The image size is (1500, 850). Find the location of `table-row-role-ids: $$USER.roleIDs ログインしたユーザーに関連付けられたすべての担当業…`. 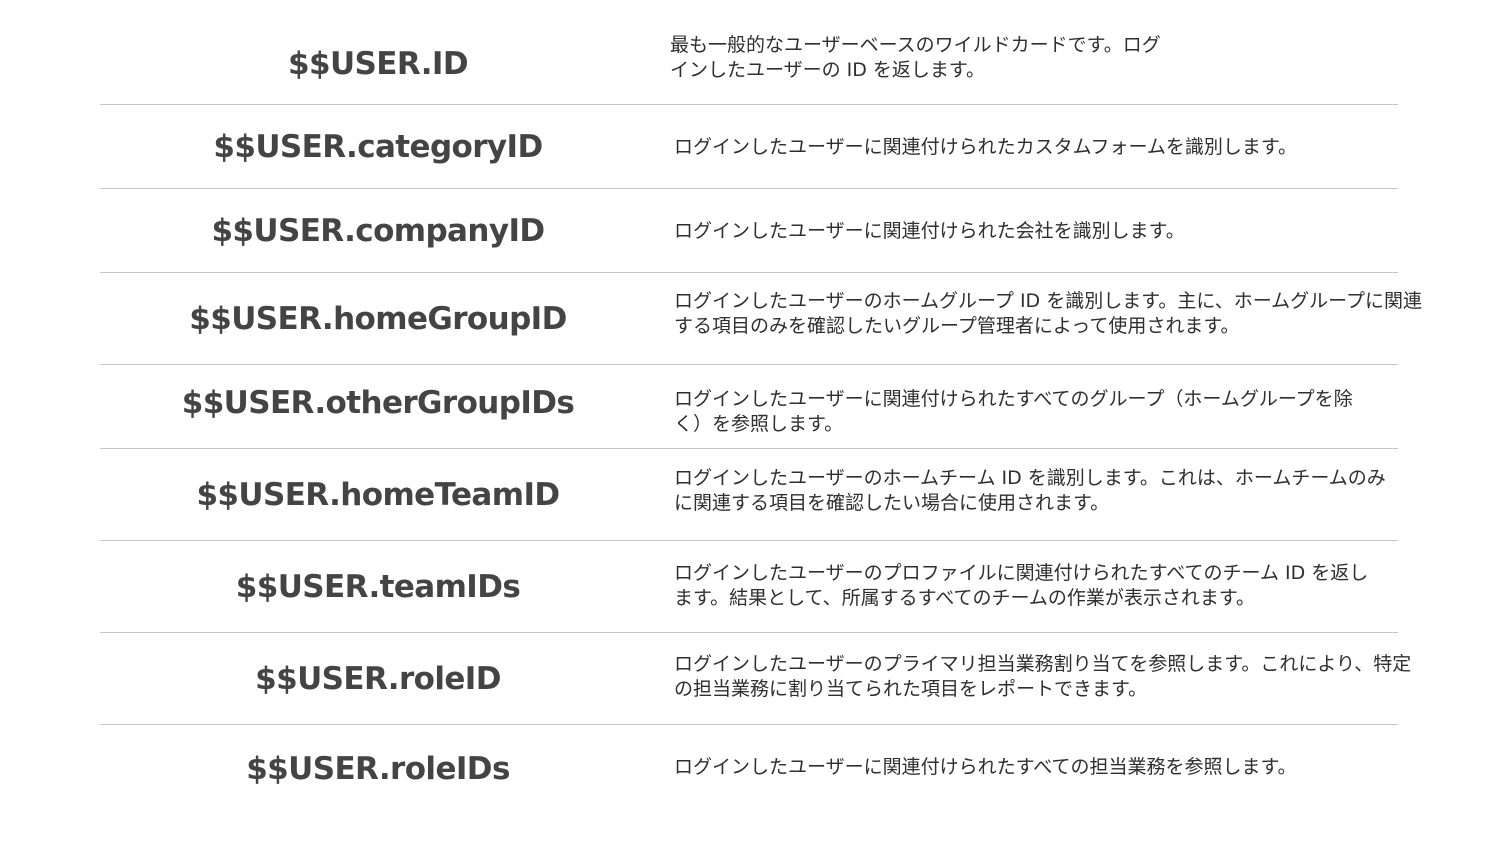

table-row-role-ids: $$USER.roleIDs ログインしたユーザーに関連付けられたすべての担当業… is located at coordinates (799, 769).